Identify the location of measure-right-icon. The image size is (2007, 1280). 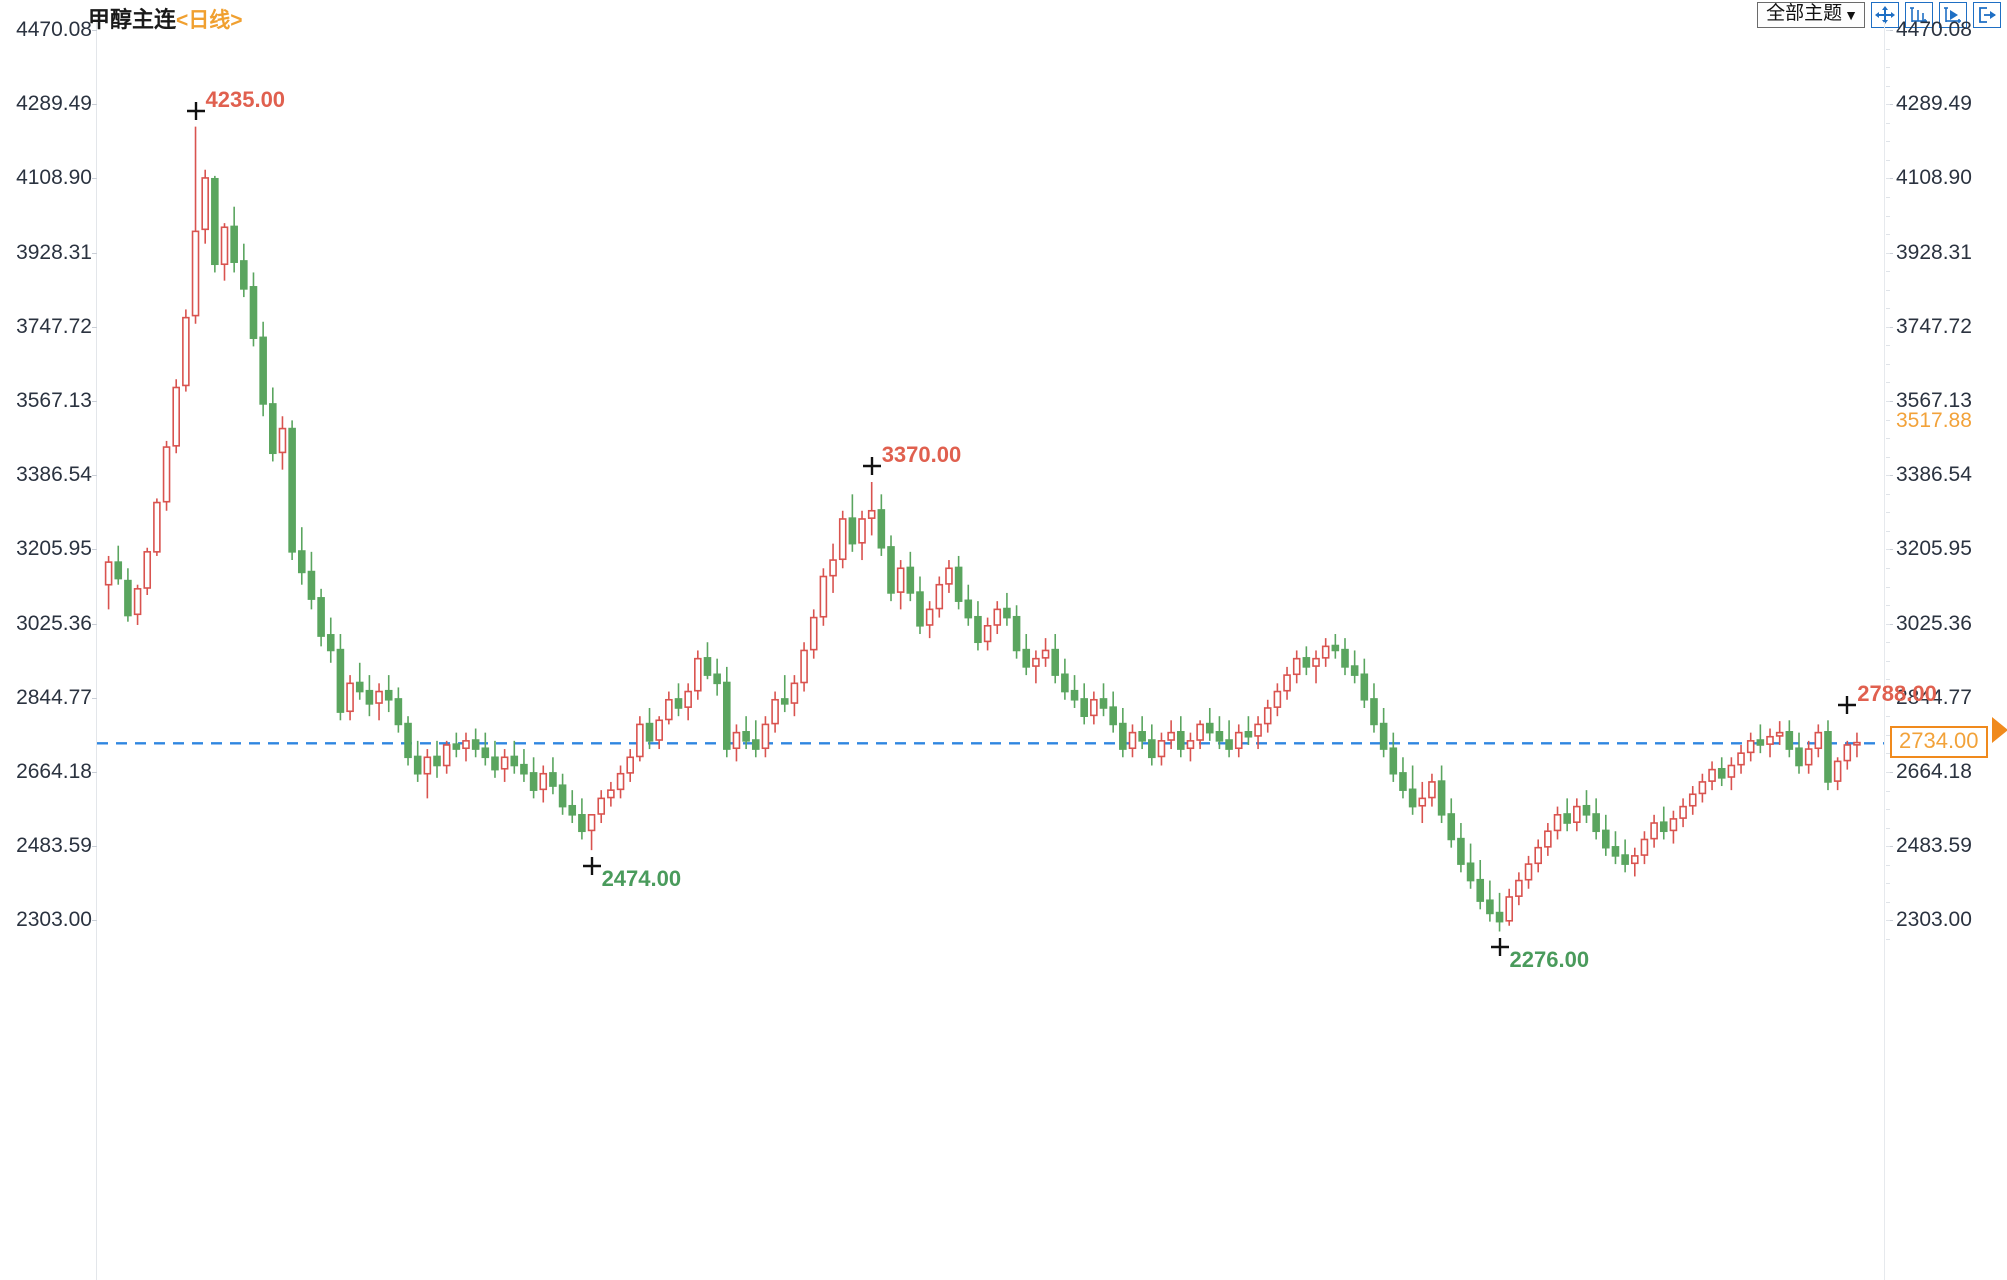
(1953, 15).